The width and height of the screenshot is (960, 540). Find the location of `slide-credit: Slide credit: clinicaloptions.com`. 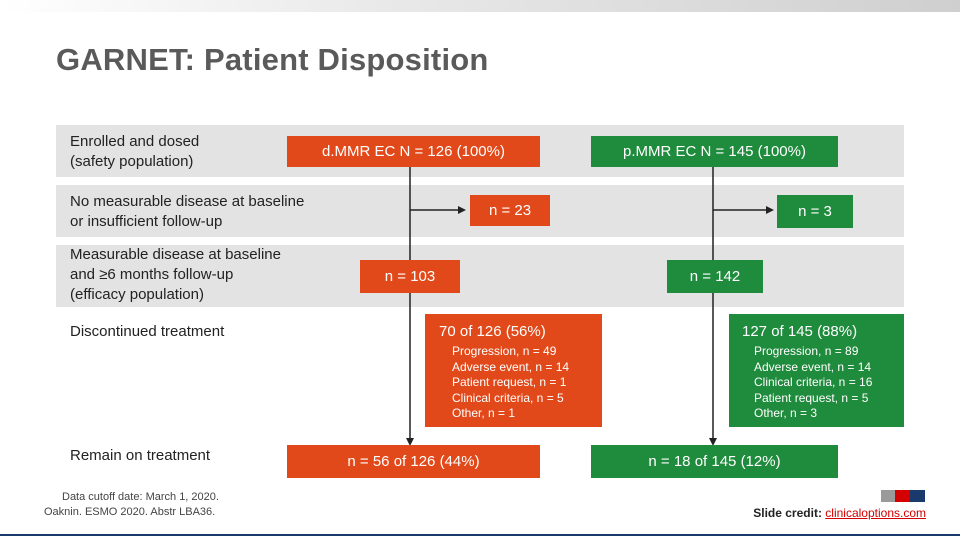

slide-credit: Slide credit: clinicaloptions.com is located at coordinates (839, 513).